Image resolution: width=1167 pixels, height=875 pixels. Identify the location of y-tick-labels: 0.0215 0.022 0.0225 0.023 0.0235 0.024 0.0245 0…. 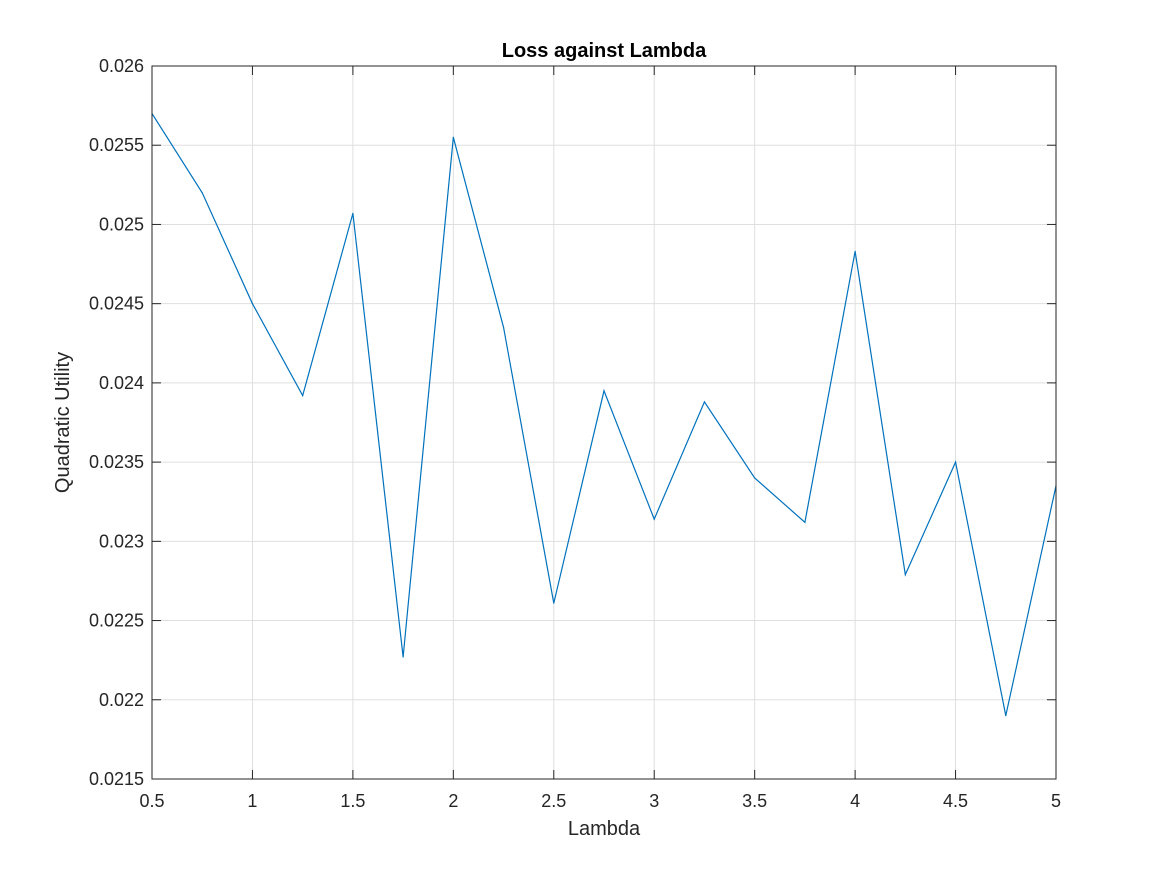
(116, 422).